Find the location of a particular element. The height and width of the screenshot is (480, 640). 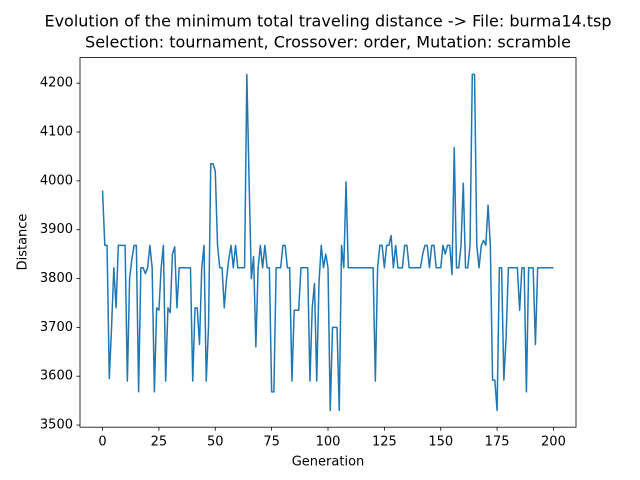

x-axis-label: Generation is located at coordinates (328, 462).